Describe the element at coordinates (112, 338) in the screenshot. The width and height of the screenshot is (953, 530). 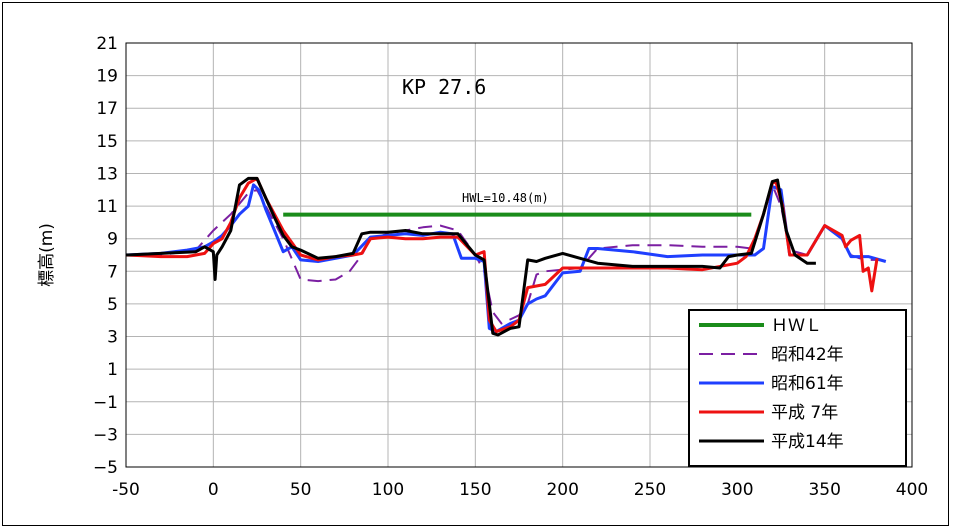
I see `y-tick-label: 3` at that location.